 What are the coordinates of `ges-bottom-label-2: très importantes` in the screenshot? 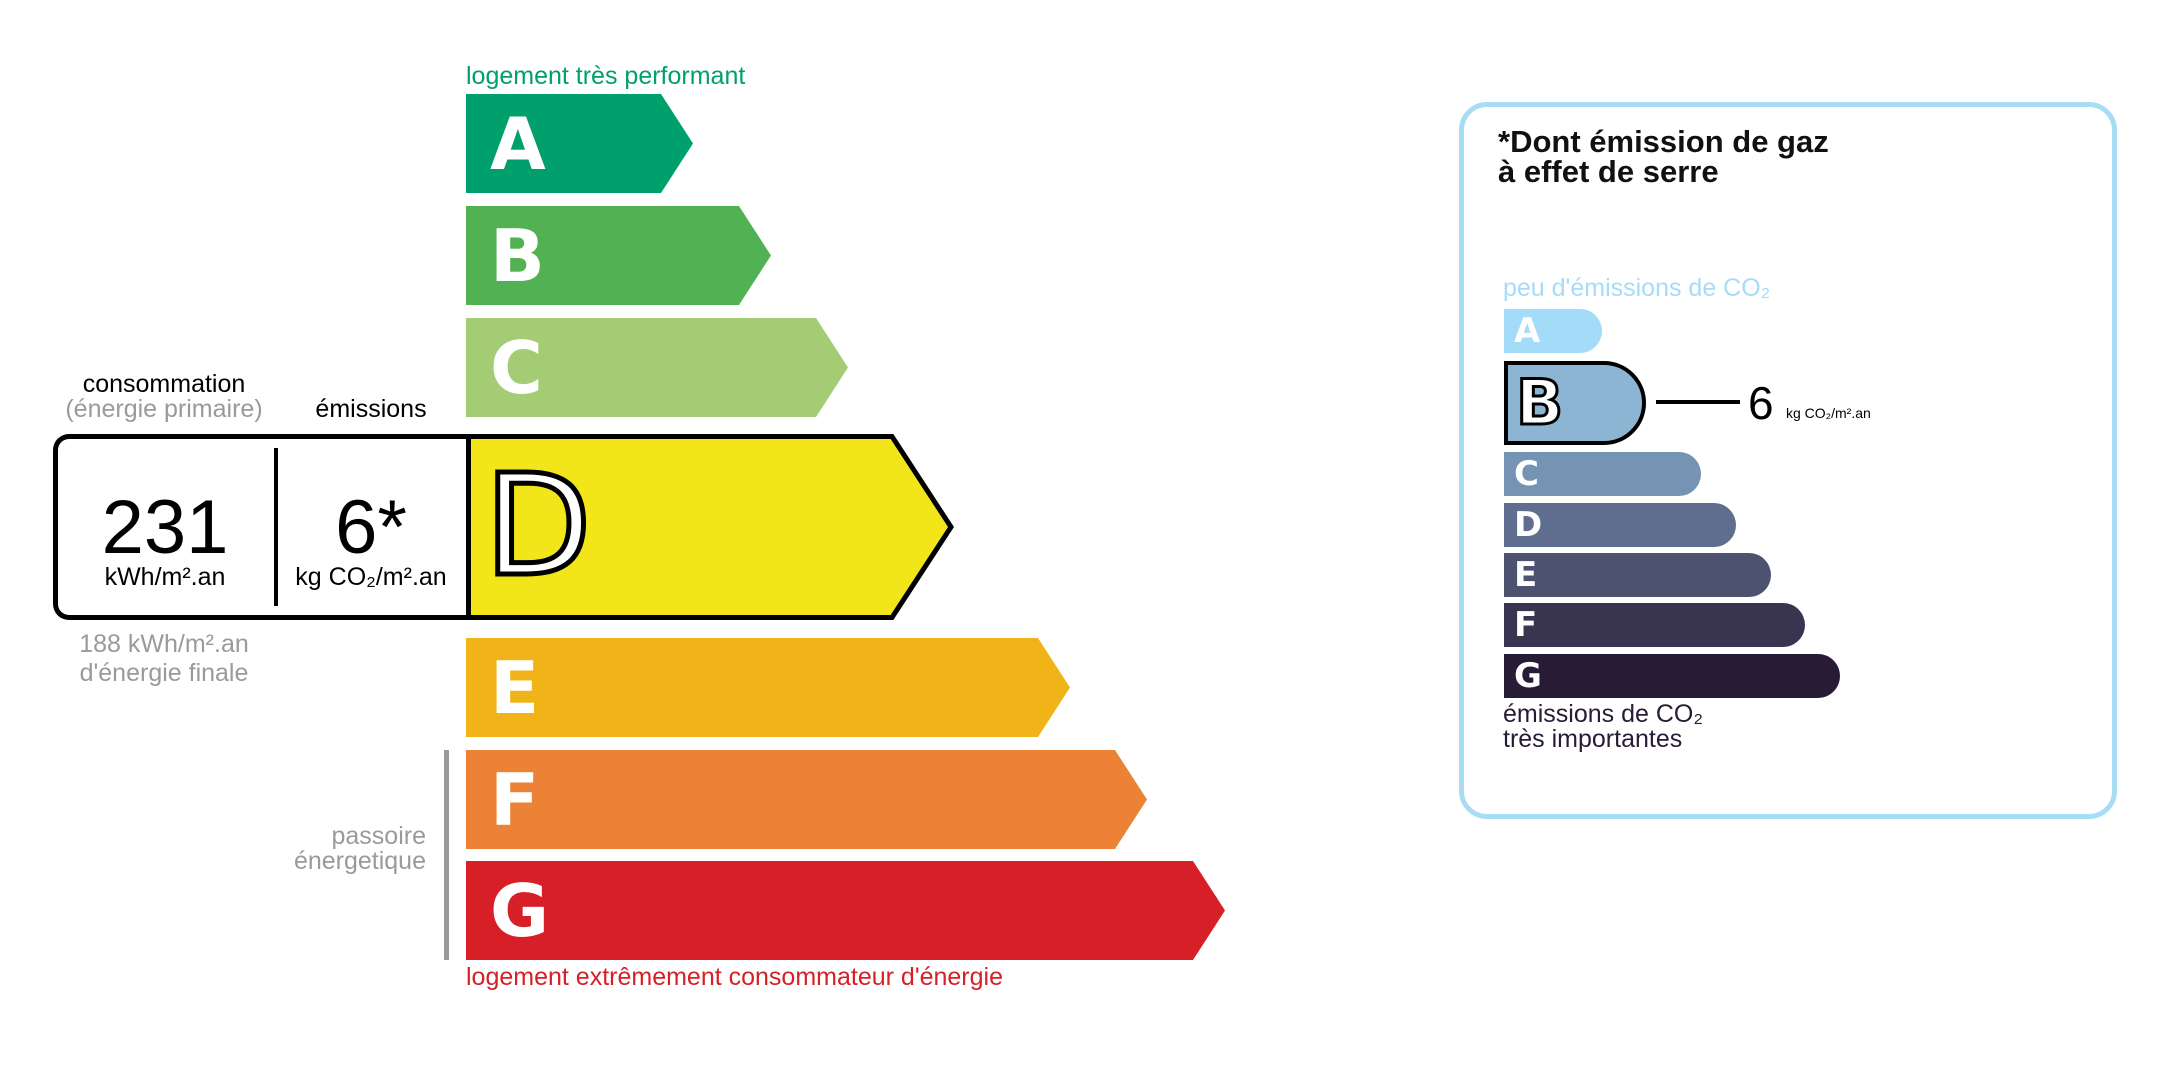 It's located at (1593, 739).